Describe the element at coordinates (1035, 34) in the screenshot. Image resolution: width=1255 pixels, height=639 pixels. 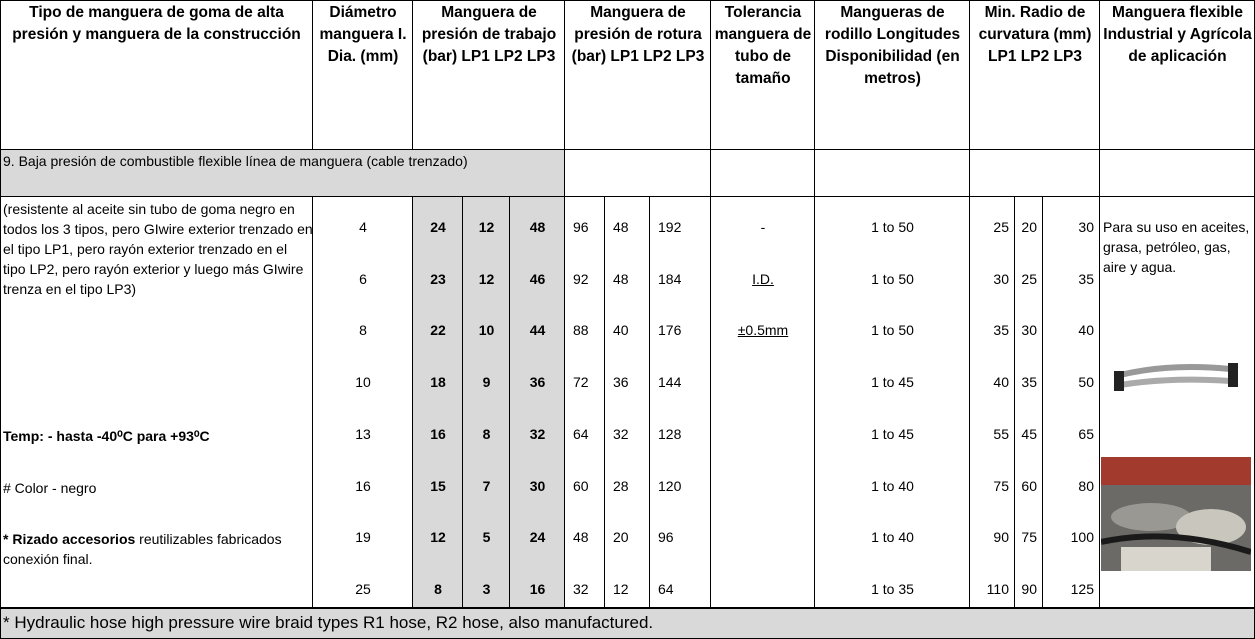
I see `header-text: Min. Radio de curvatura (mm) LP1 LP2 LP3` at that location.